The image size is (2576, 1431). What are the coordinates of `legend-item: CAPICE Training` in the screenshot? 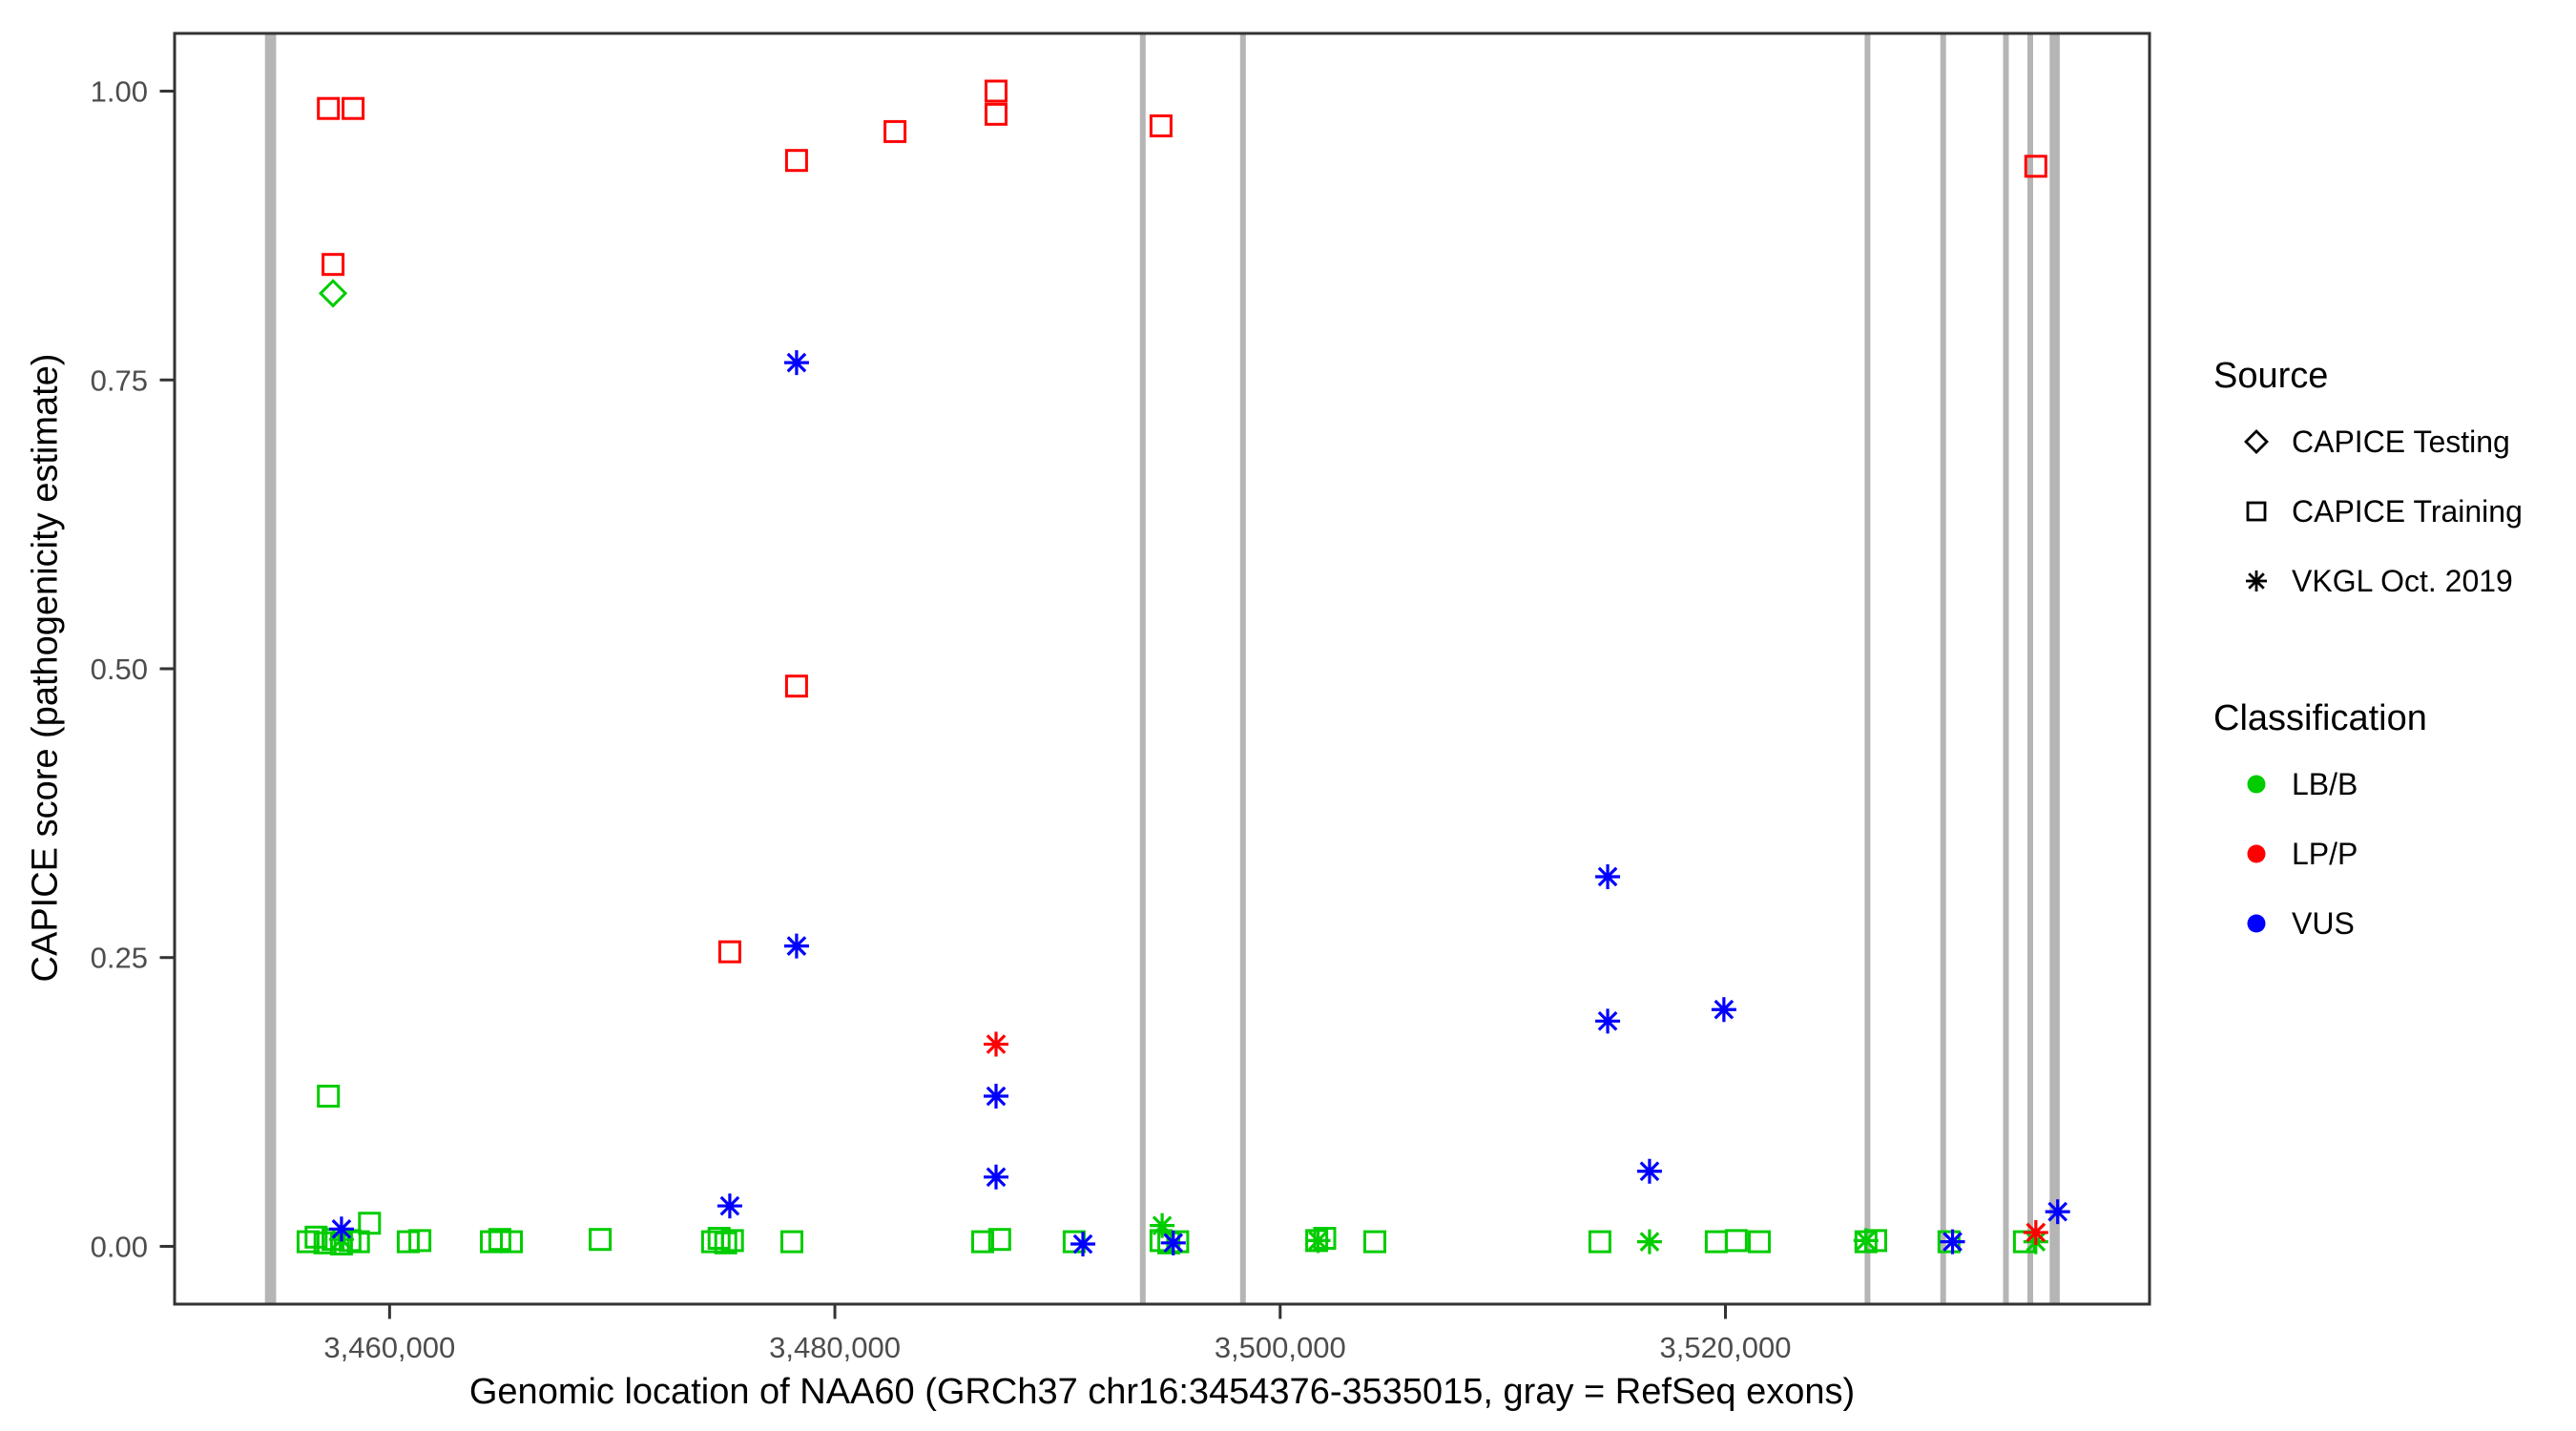 It's located at (2385, 511).